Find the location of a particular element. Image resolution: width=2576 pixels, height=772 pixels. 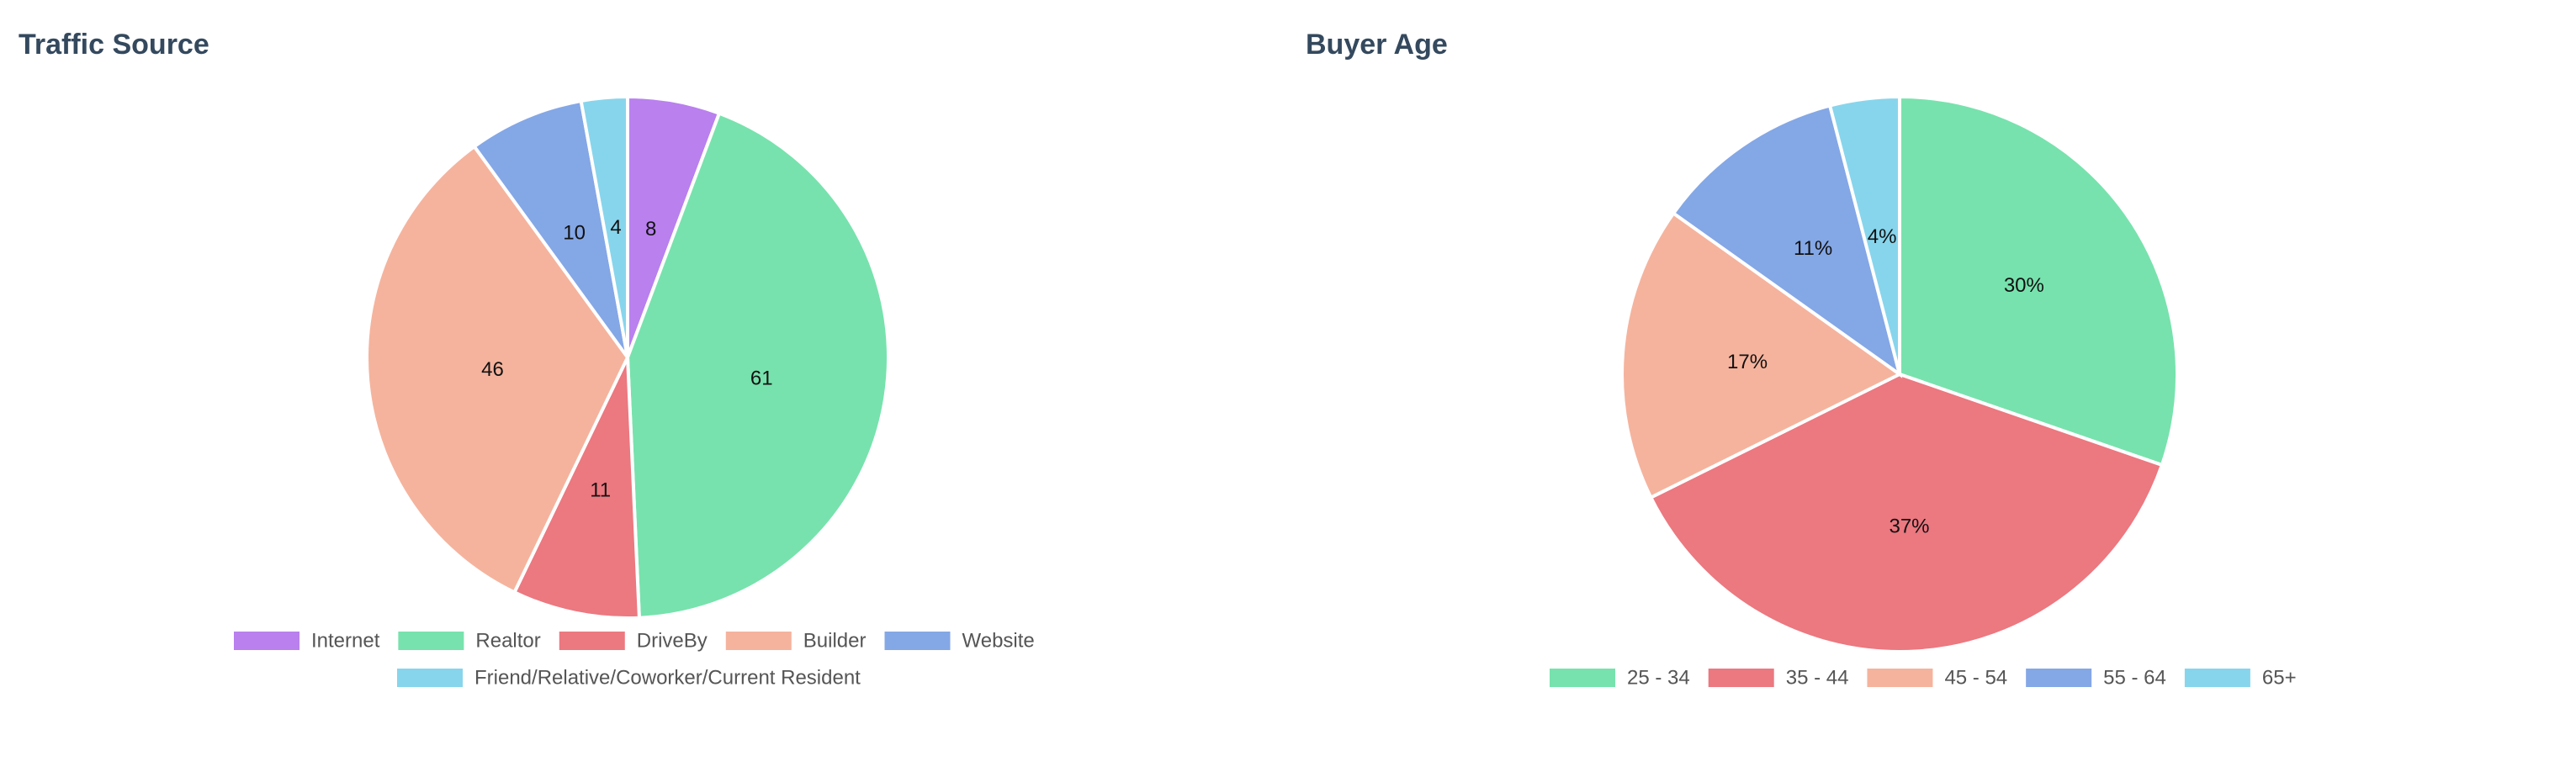

legend-item-35-44: 35 - 44 is located at coordinates (1779, 678).